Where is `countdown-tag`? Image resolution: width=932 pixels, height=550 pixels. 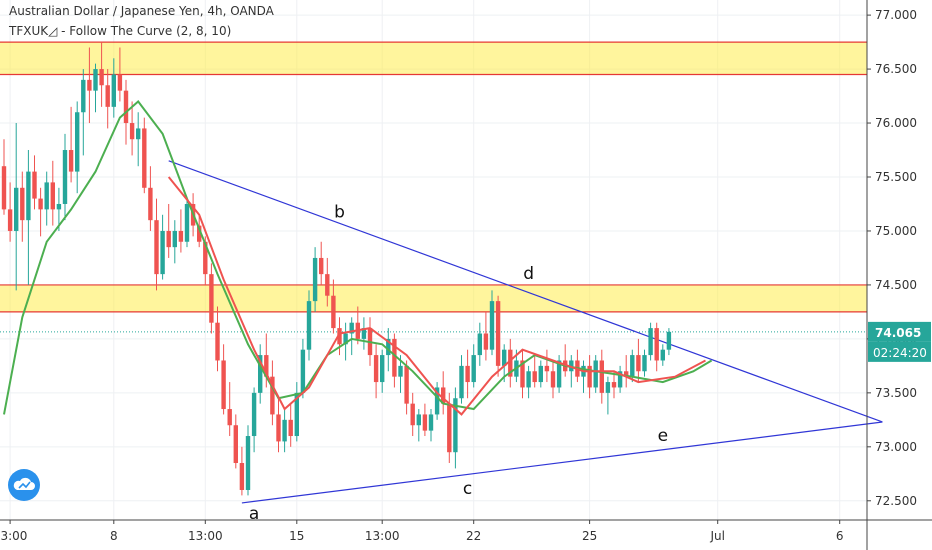
countdown-tag is located at coordinates (899, 351).